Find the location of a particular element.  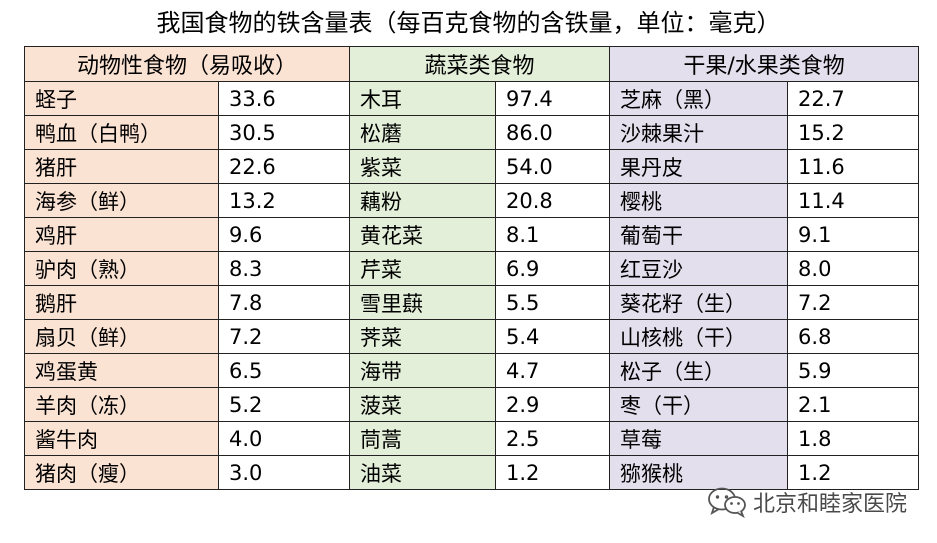

table-row: 海参（鲜） 13.2 藕粉 20.8 樱桃 11.4 is located at coordinates (472, 200).